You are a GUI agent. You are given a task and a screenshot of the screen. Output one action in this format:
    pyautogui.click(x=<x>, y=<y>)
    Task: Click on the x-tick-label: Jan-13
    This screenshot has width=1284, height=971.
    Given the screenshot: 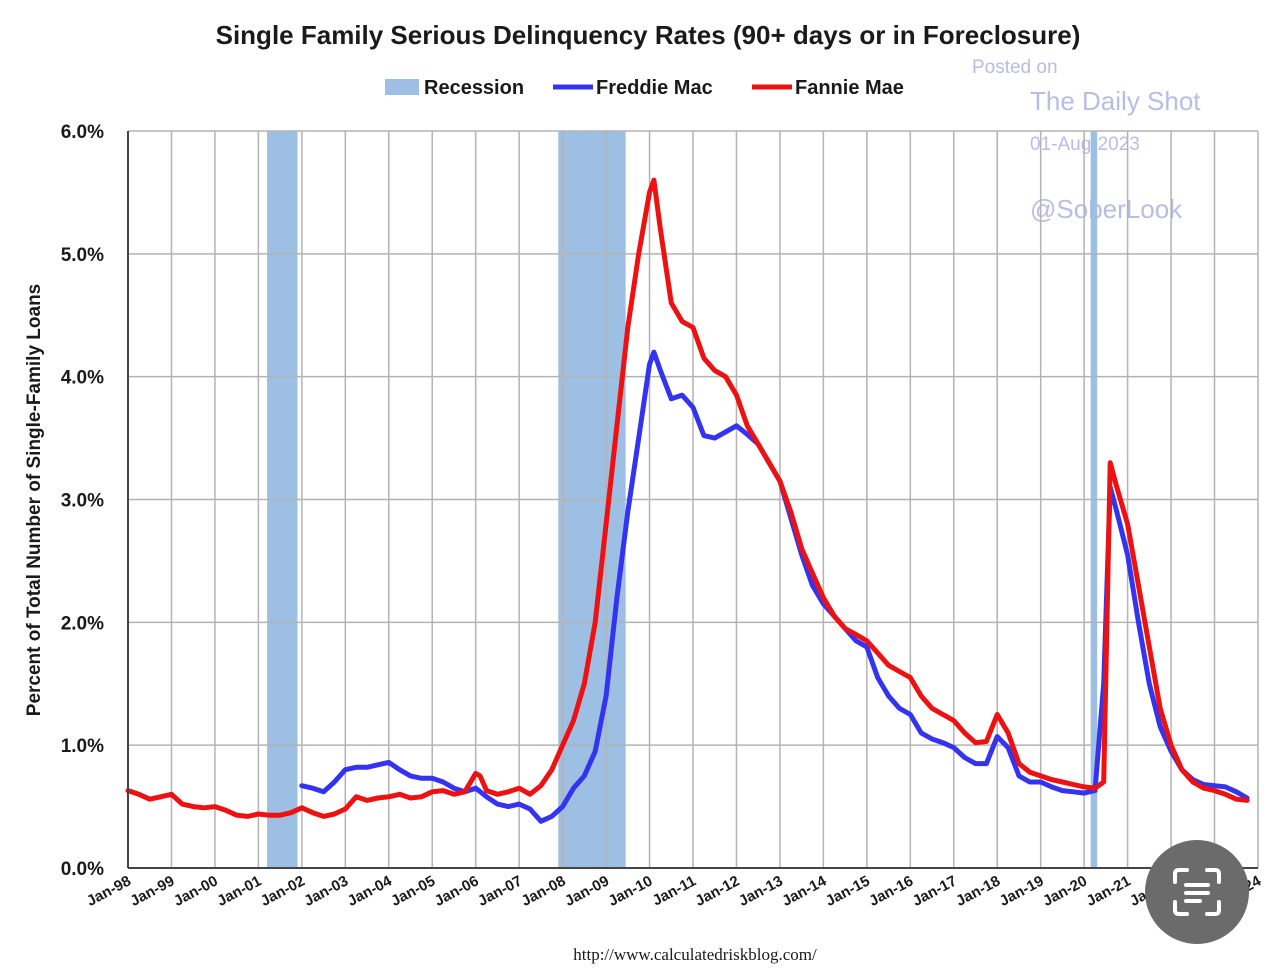 What is the action you would take?
    pyautogui.click(x=761, y=891)
    